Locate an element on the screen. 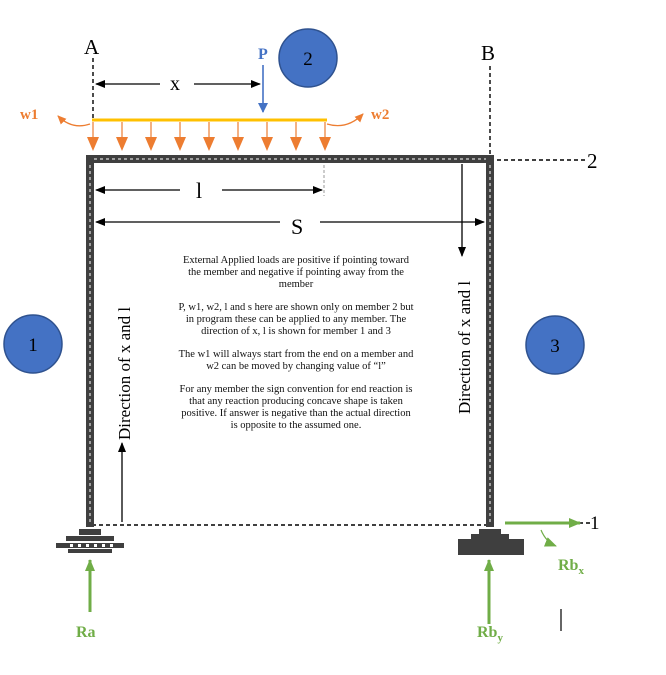 The height and width of the screenshot is (675, 666). rbx-label: Rbx is located at coordinates (571, 567).